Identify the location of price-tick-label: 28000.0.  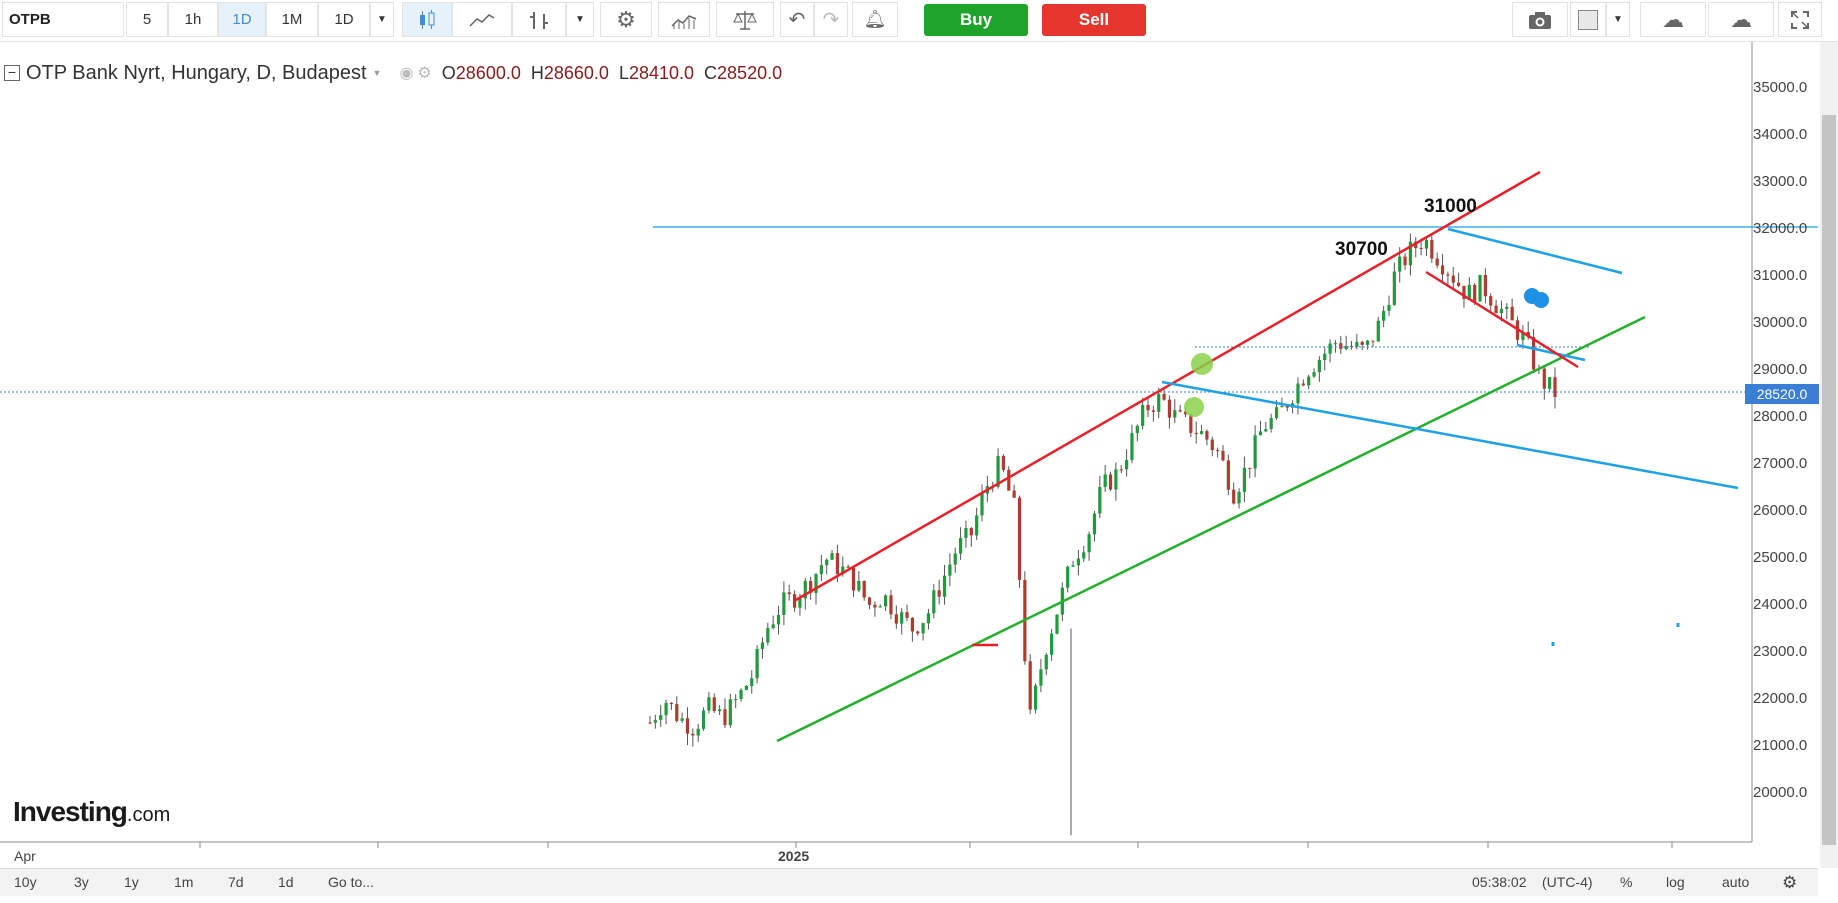
(1780, 416).